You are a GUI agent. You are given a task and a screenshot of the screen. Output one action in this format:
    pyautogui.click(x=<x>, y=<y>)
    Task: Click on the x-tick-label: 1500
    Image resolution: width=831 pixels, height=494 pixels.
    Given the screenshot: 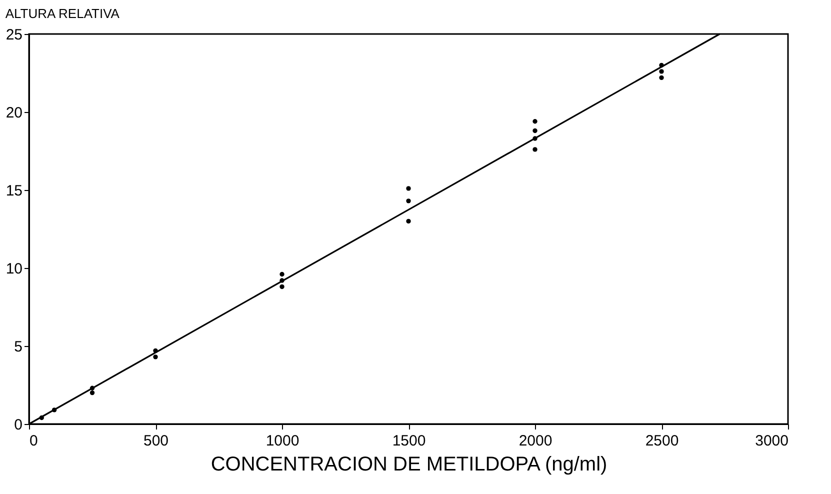 What is the action you would take?
    pyautogui.click(x=409, y=441)
    